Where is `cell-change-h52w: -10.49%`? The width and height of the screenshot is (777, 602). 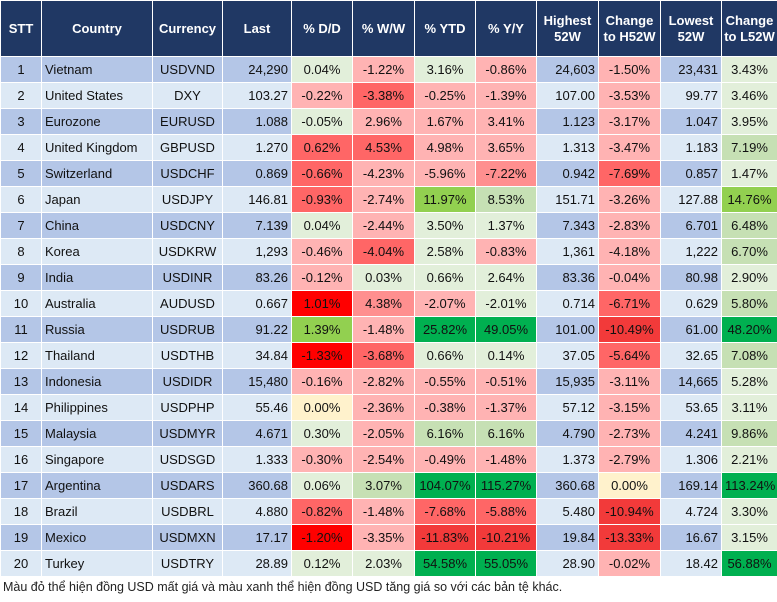 cell-change-h52w: -10.49% is located at coordinates (629, 329).